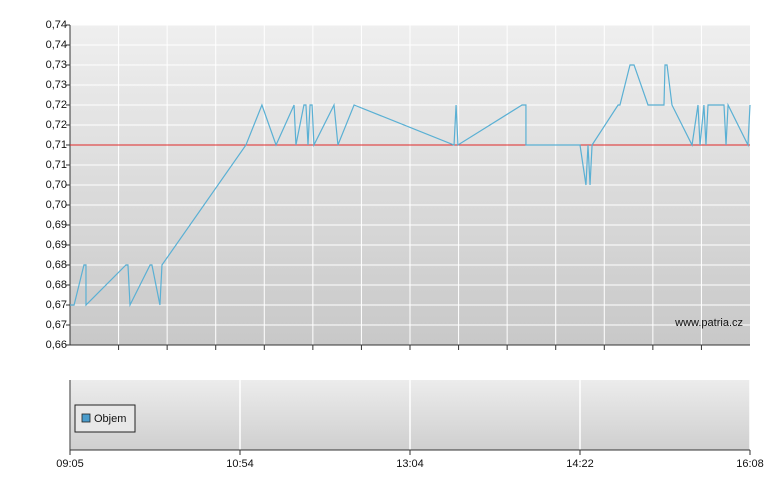  I want to click on x-tick-label: 14:22, so click(580, 464).